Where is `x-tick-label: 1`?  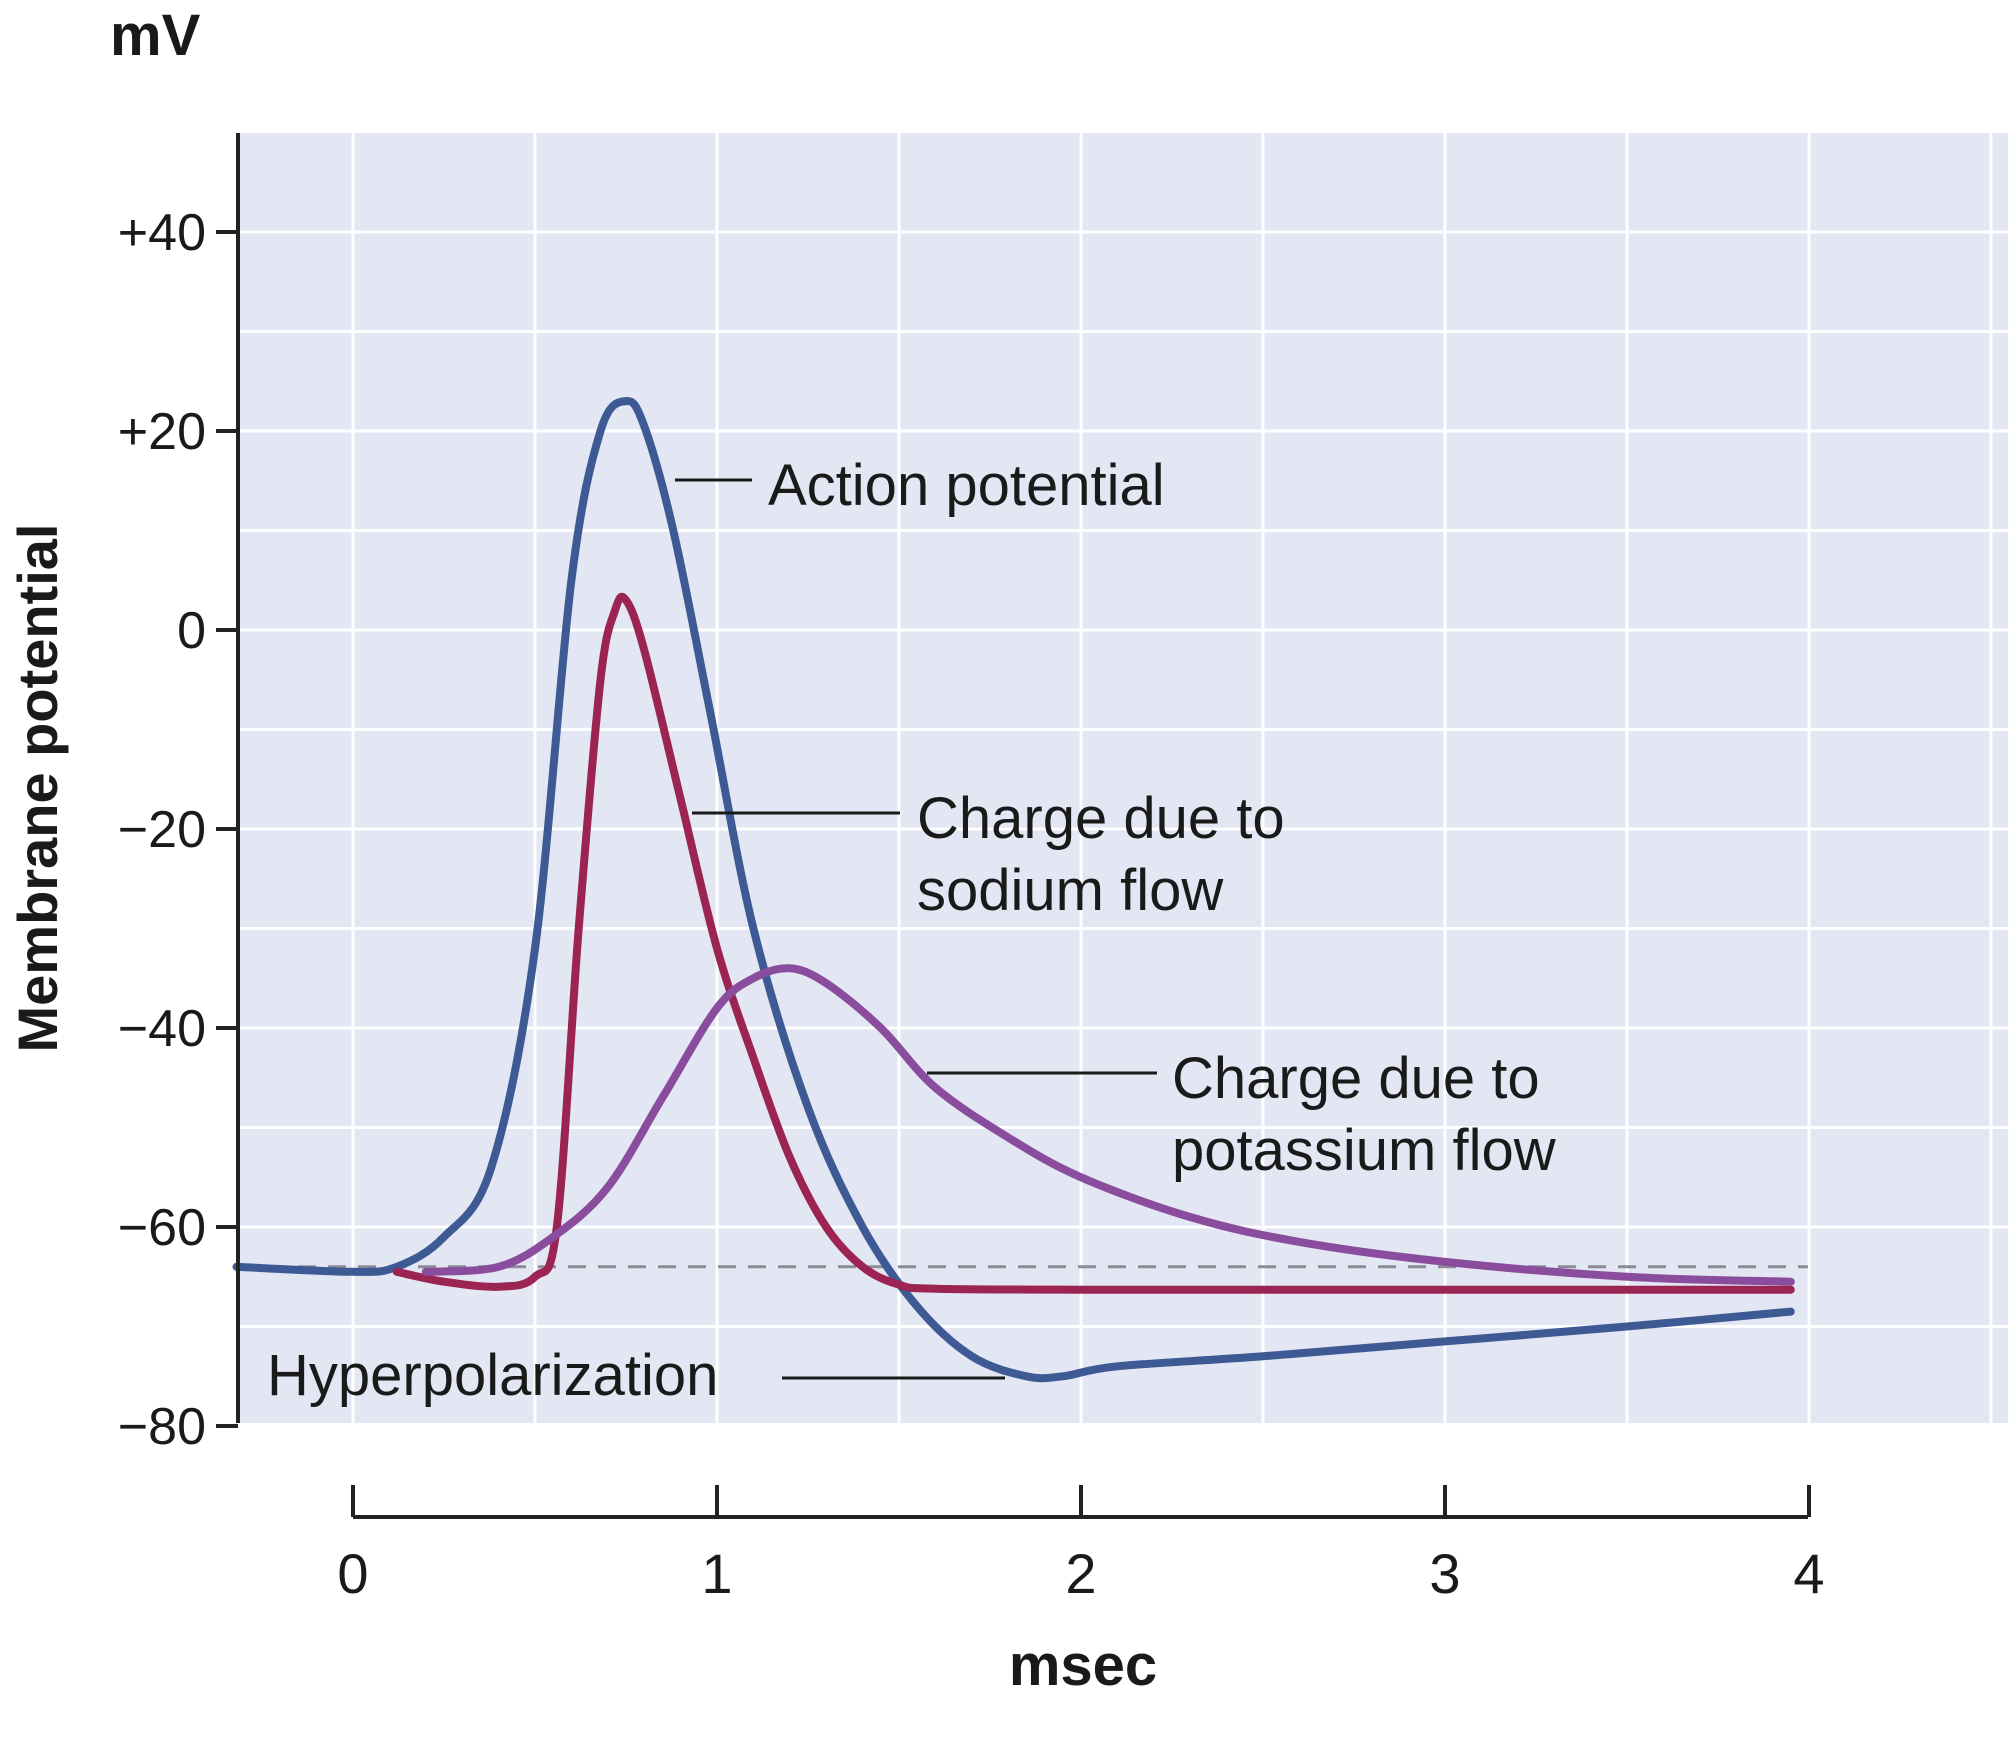 x-tick-label: 1 is located at coordinates (716, 1573).